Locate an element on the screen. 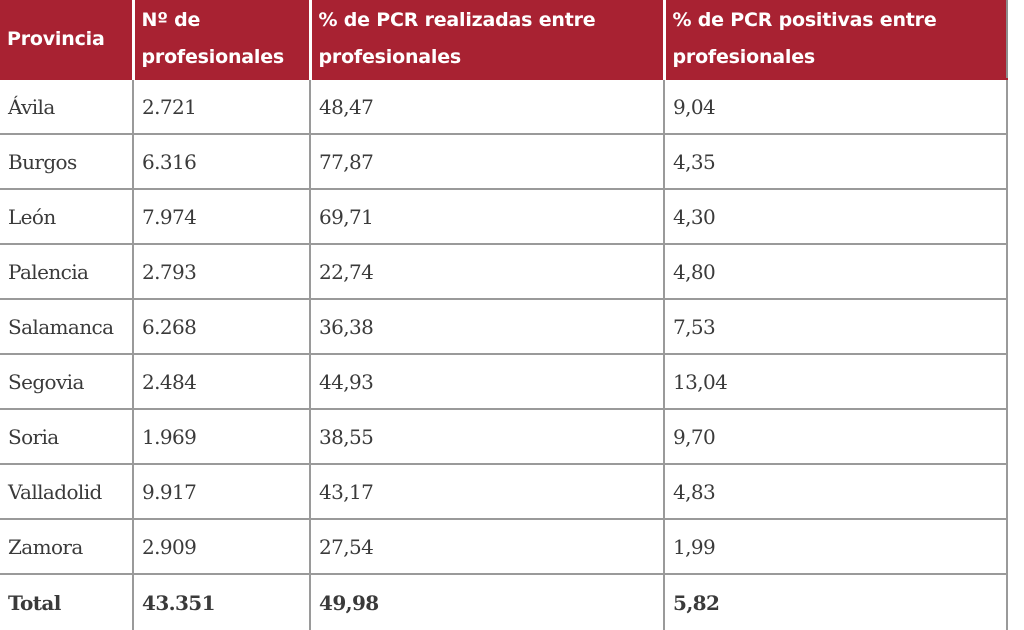 This screenshot has height=630, width=1024. cell-profesionales: 7.974 is located at coordinates (221, 216).